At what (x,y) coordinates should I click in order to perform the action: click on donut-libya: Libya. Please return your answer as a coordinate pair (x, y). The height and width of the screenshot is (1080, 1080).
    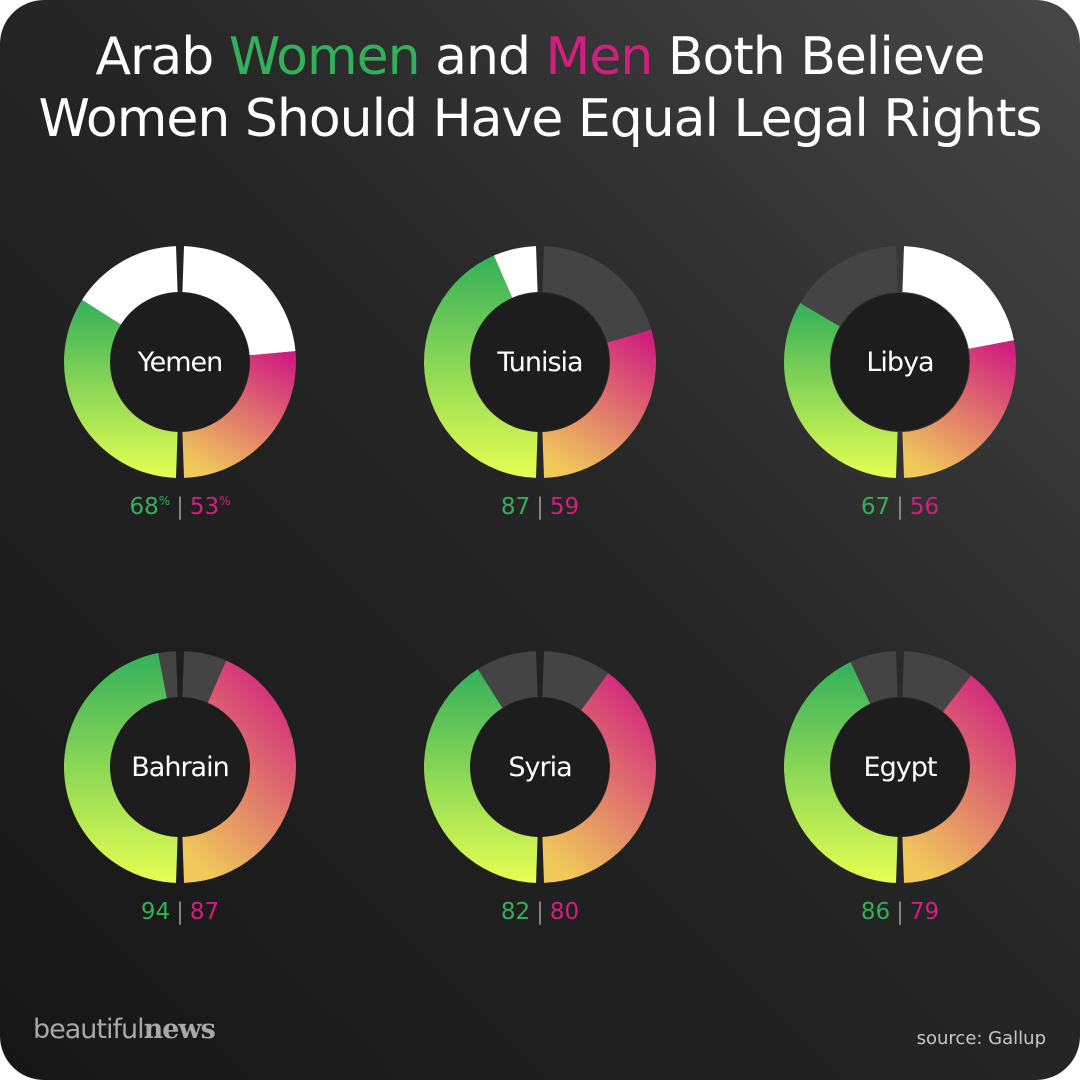
    Looking at the image, I should click on (900, 362).